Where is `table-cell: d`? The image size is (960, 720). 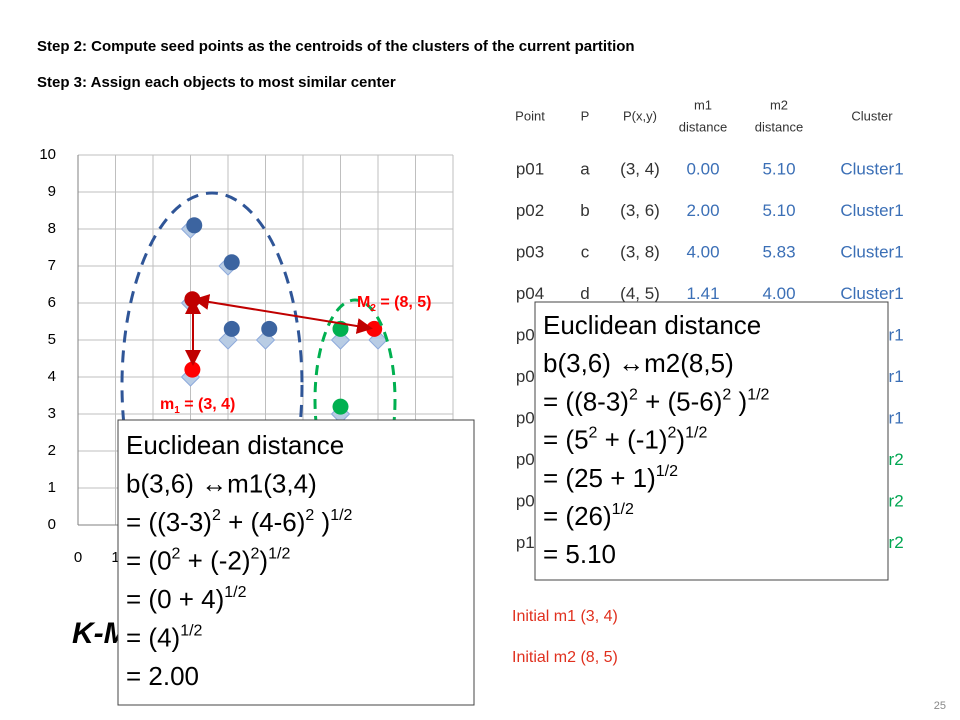
table-cell: d is located at coordinates (584, 293).